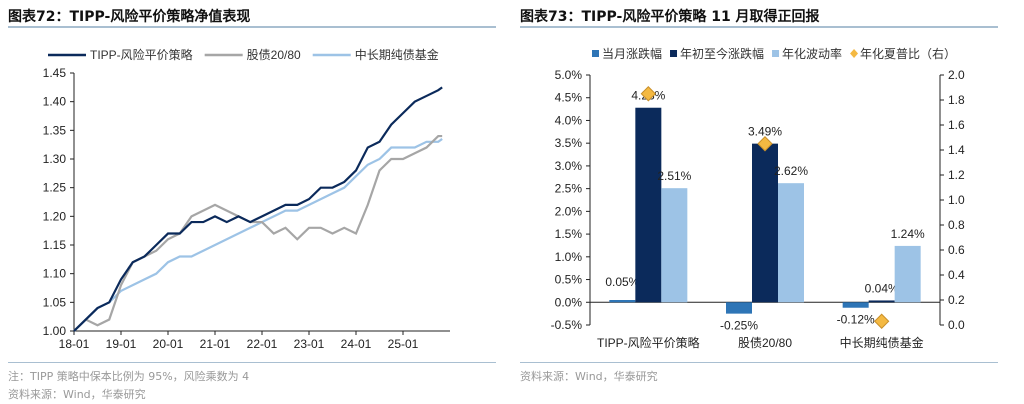 The height and width of the screenshot is (404, 1024). I want to click on y2-tick-label: 1.0, so click(956, 200).